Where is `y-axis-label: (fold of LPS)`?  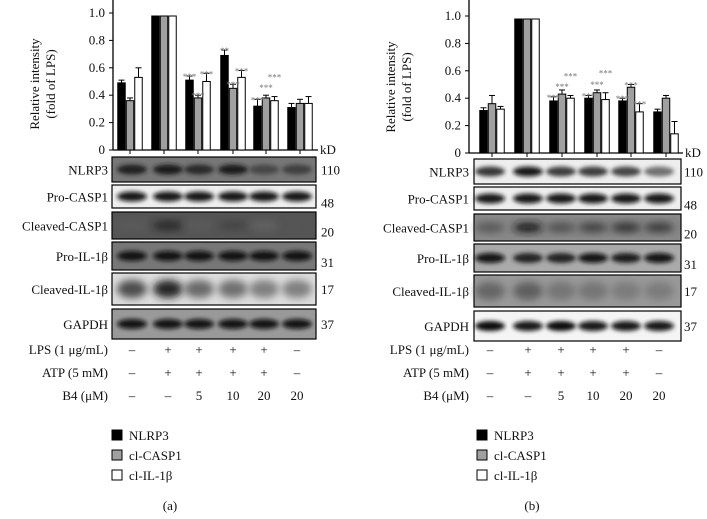
y-axis-label: (fold of LPS) is located at coordinates (406, 86).